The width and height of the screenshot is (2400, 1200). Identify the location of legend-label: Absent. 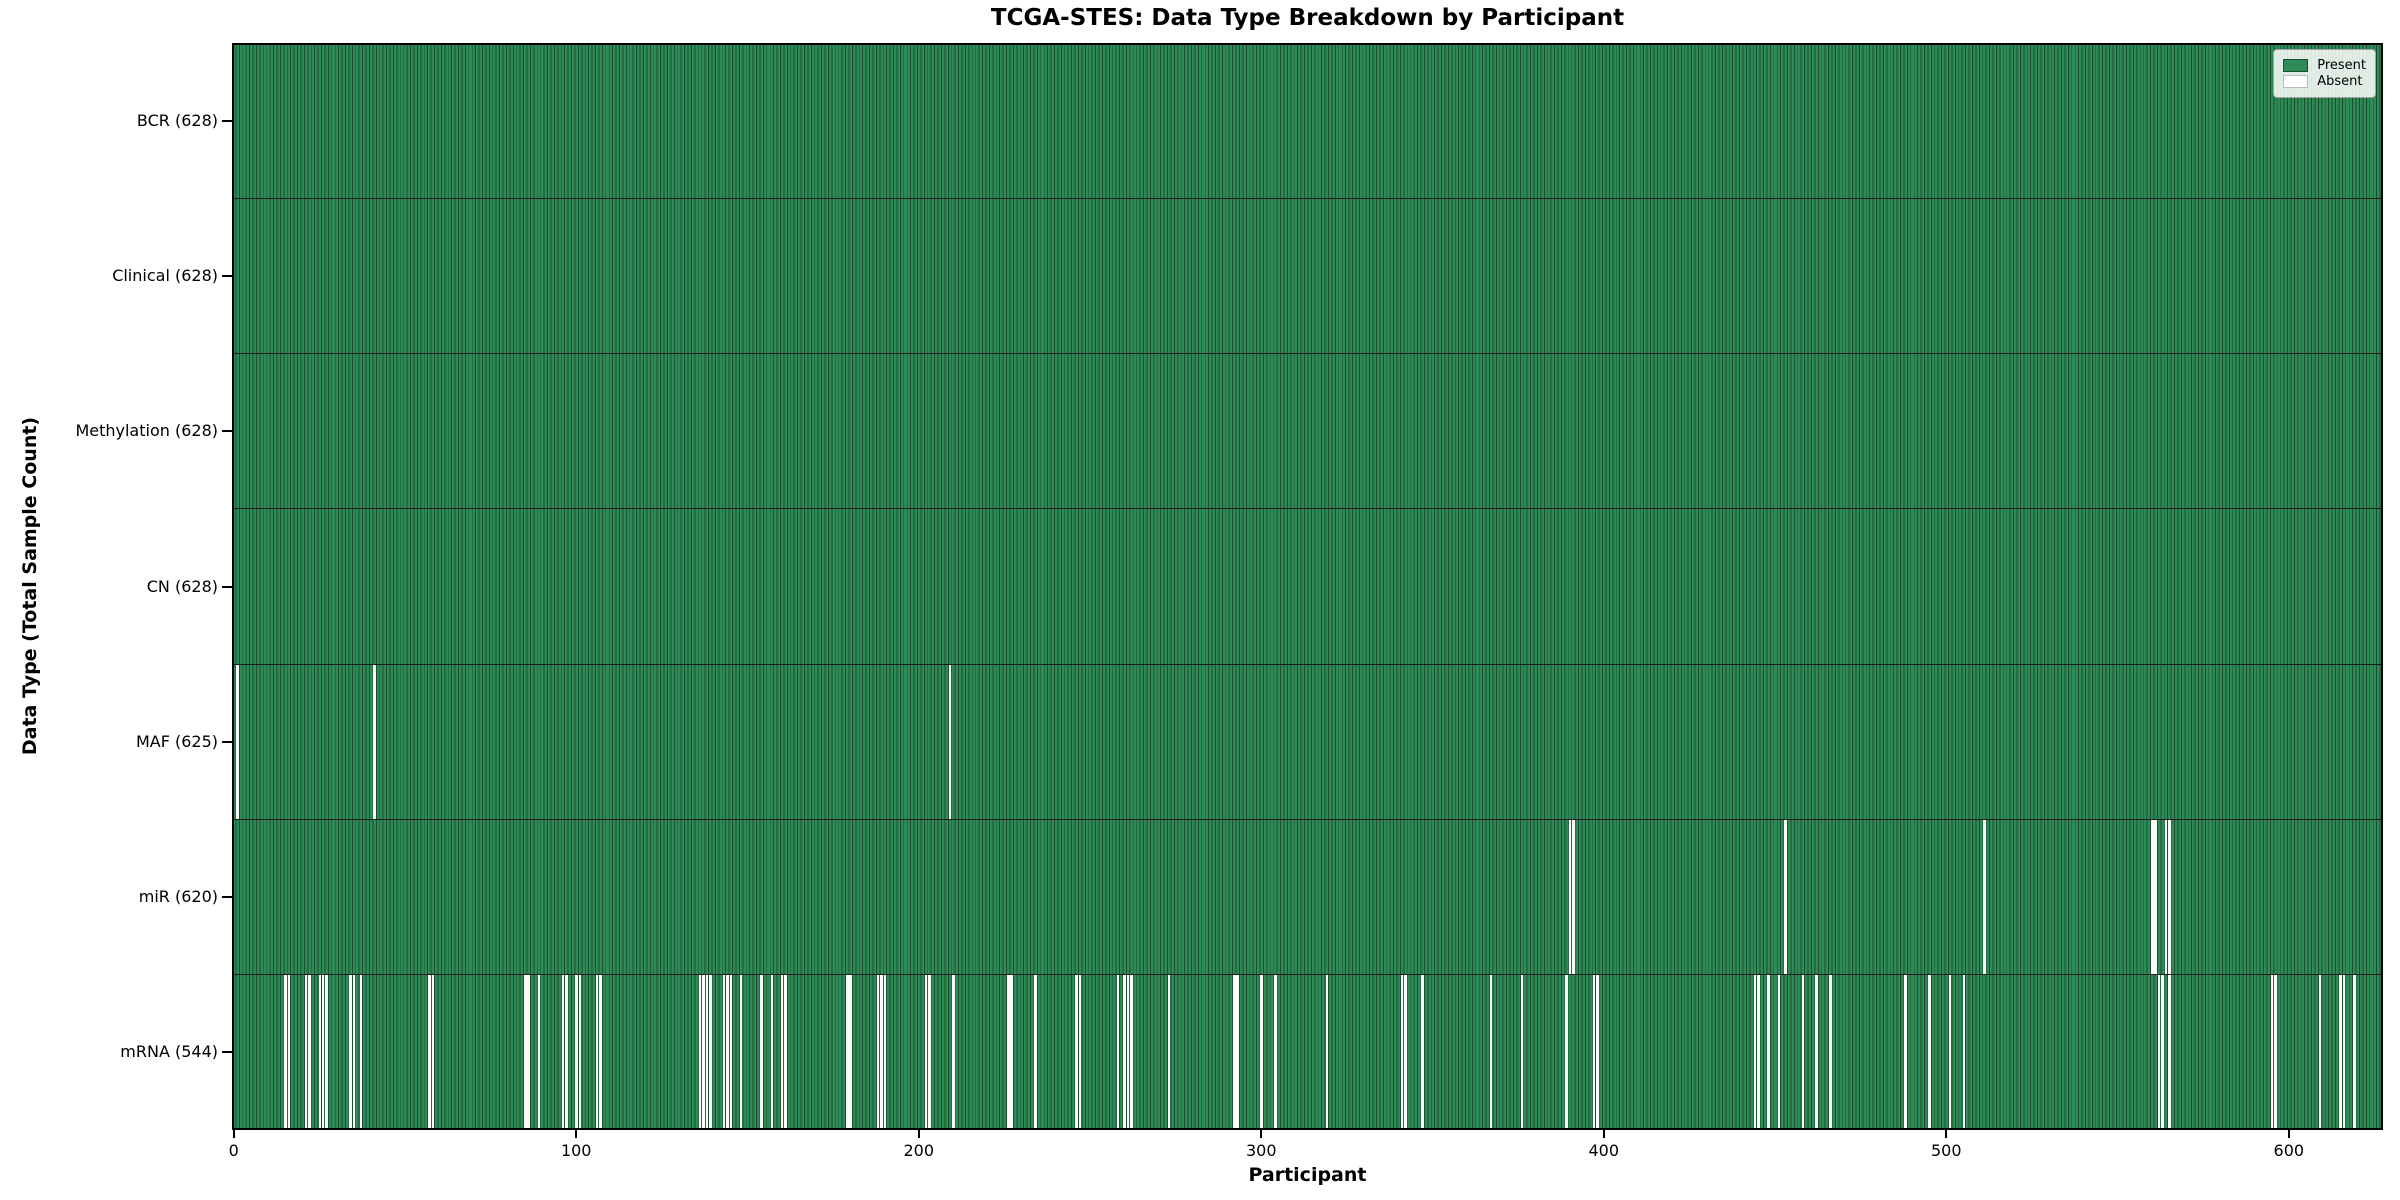
(2340, 81).